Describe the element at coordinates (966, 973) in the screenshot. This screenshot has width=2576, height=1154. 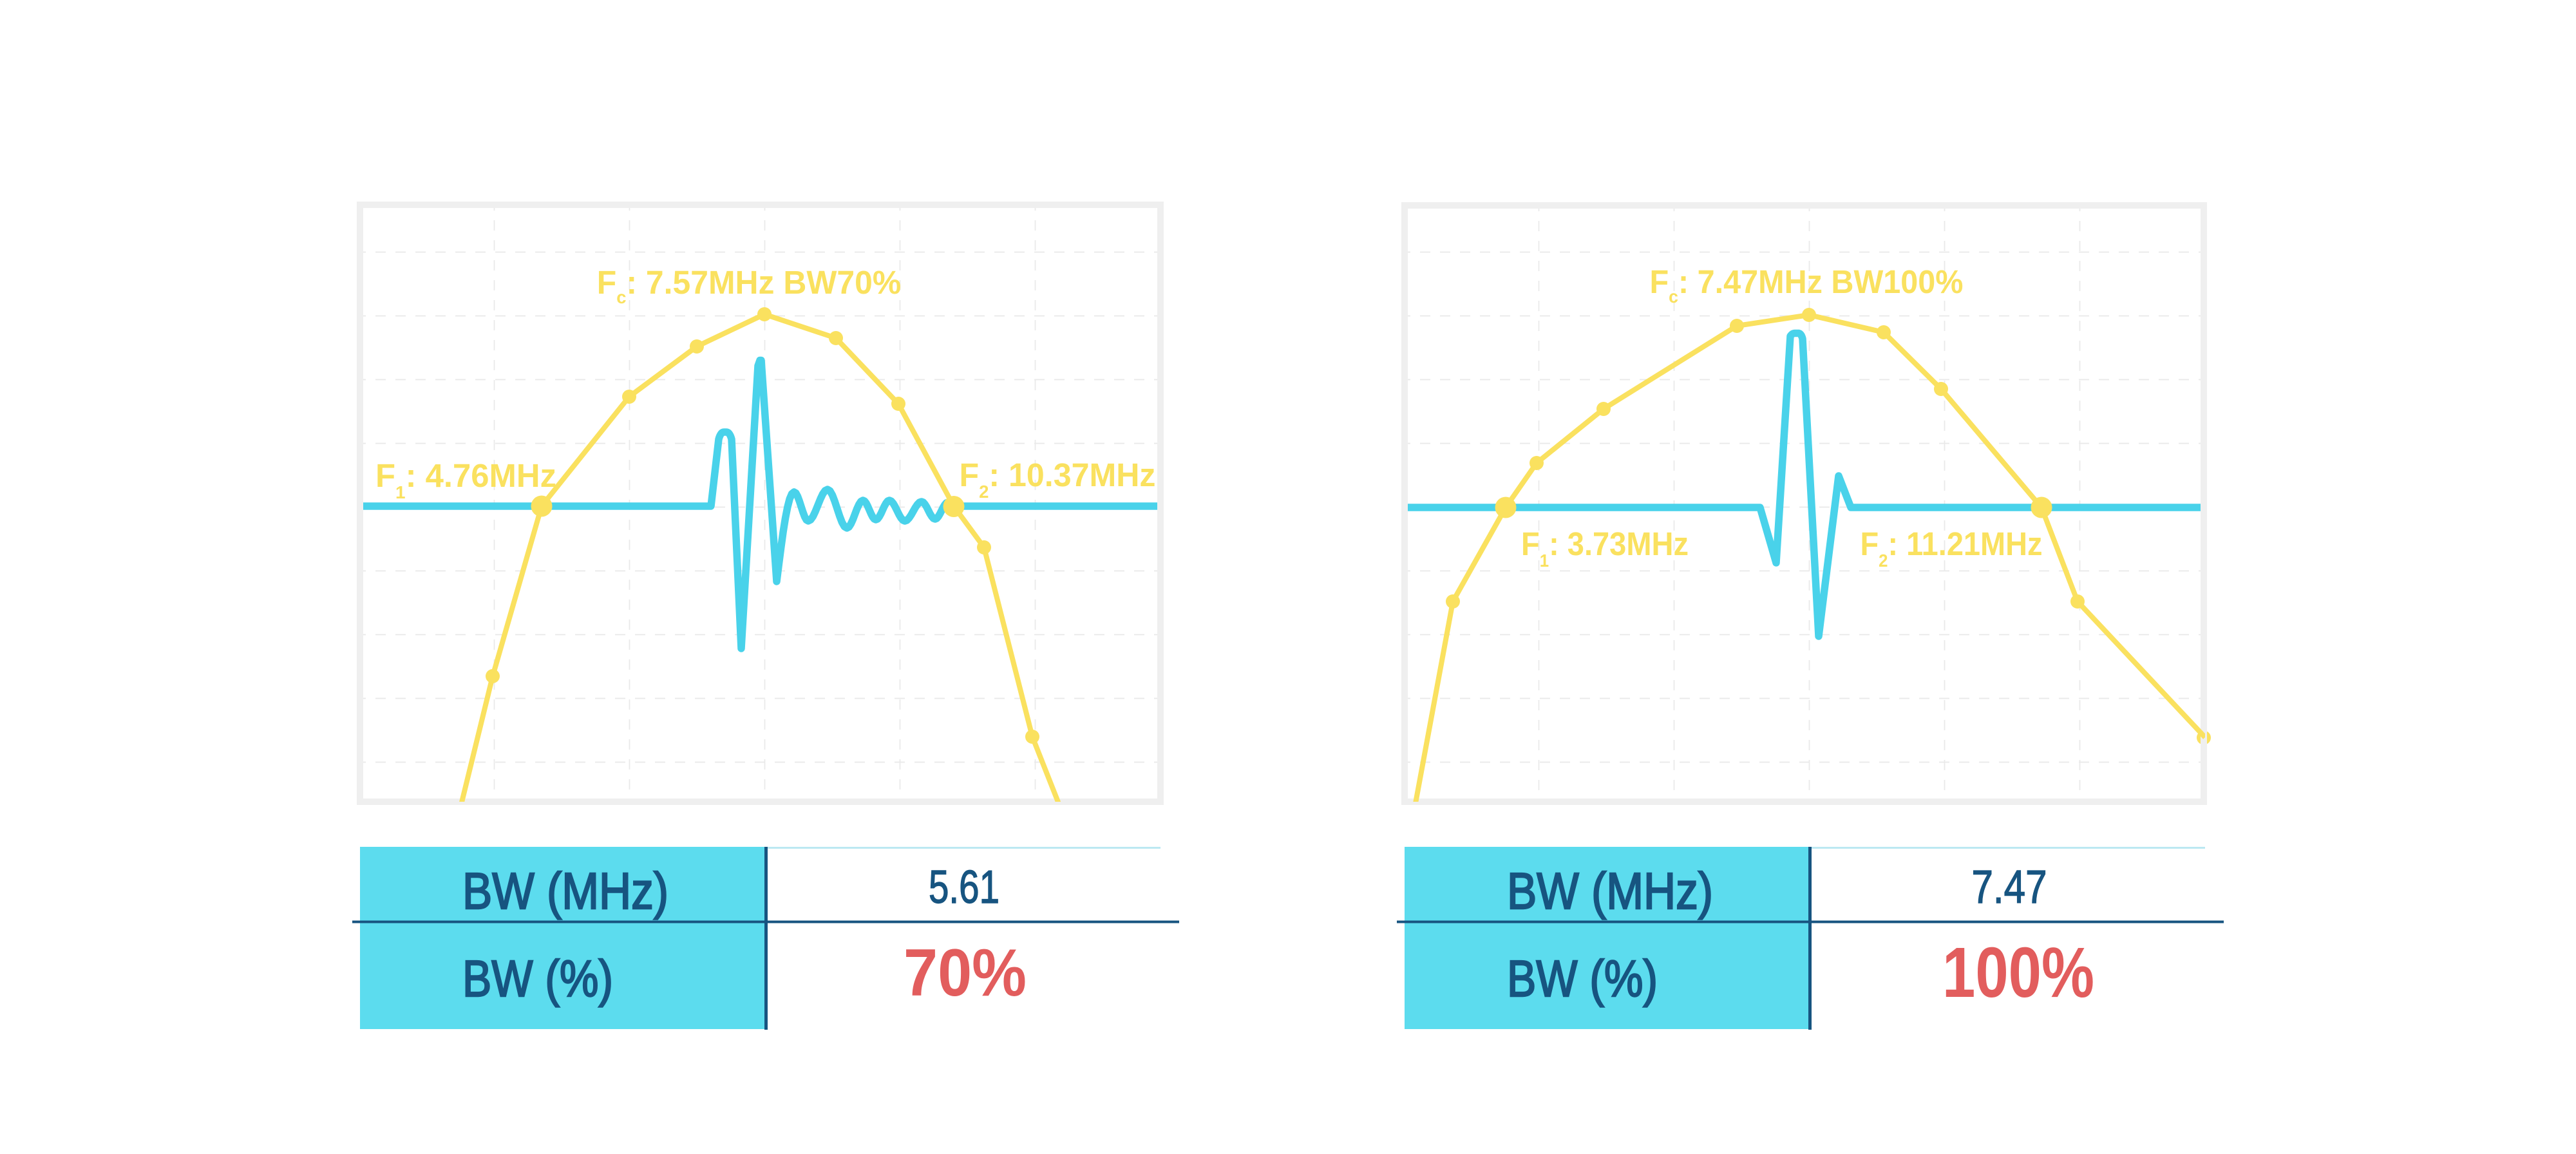
I see `svg-text: 70%` at that location.